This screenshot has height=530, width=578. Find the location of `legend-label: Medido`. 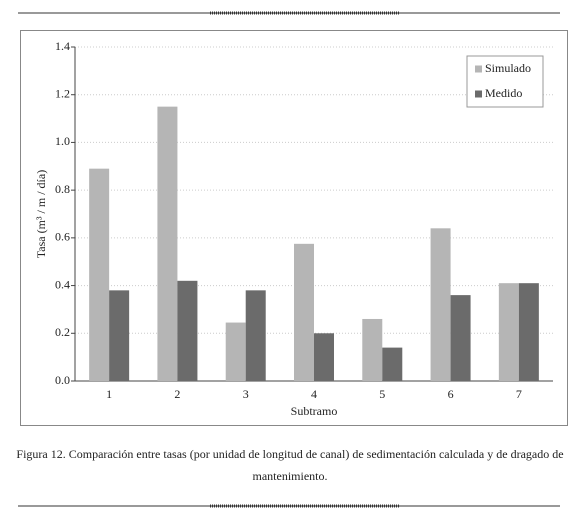

legend-label: Medido is located at coordinates (503, 93).